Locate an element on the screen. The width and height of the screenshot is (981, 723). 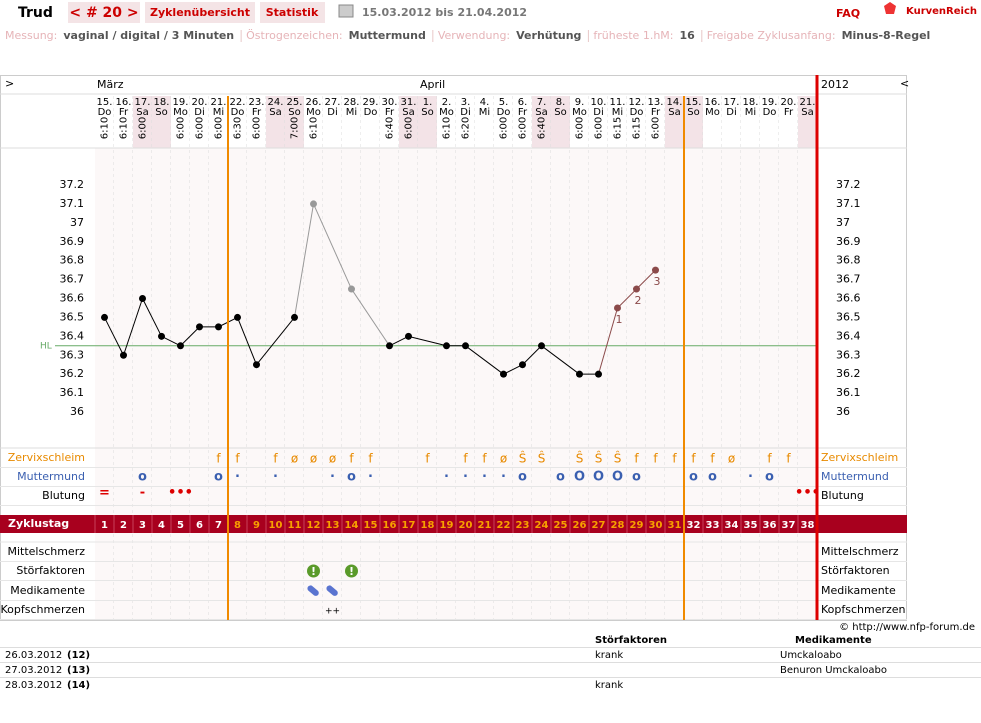
row-label: Medikamente is located at coordinates (858, 590).